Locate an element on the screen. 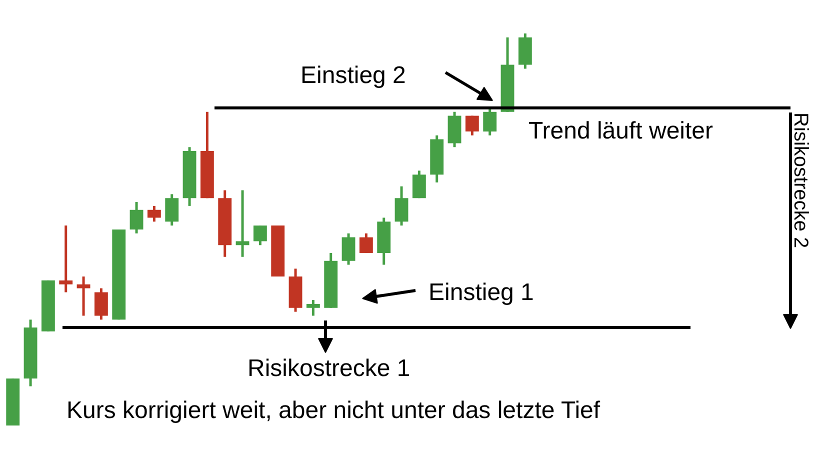  annotation: Einstieg 2 is located at coordinates (353, 75).